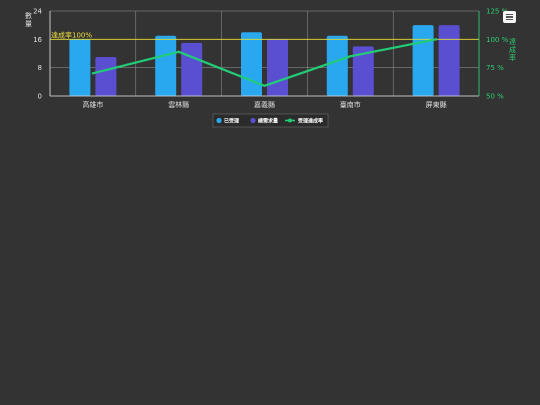  What do you see at coordinates (497, 40) in the screenshot?
I see `y-right-tick-label: 100 %` at bounding box center [497, 40].